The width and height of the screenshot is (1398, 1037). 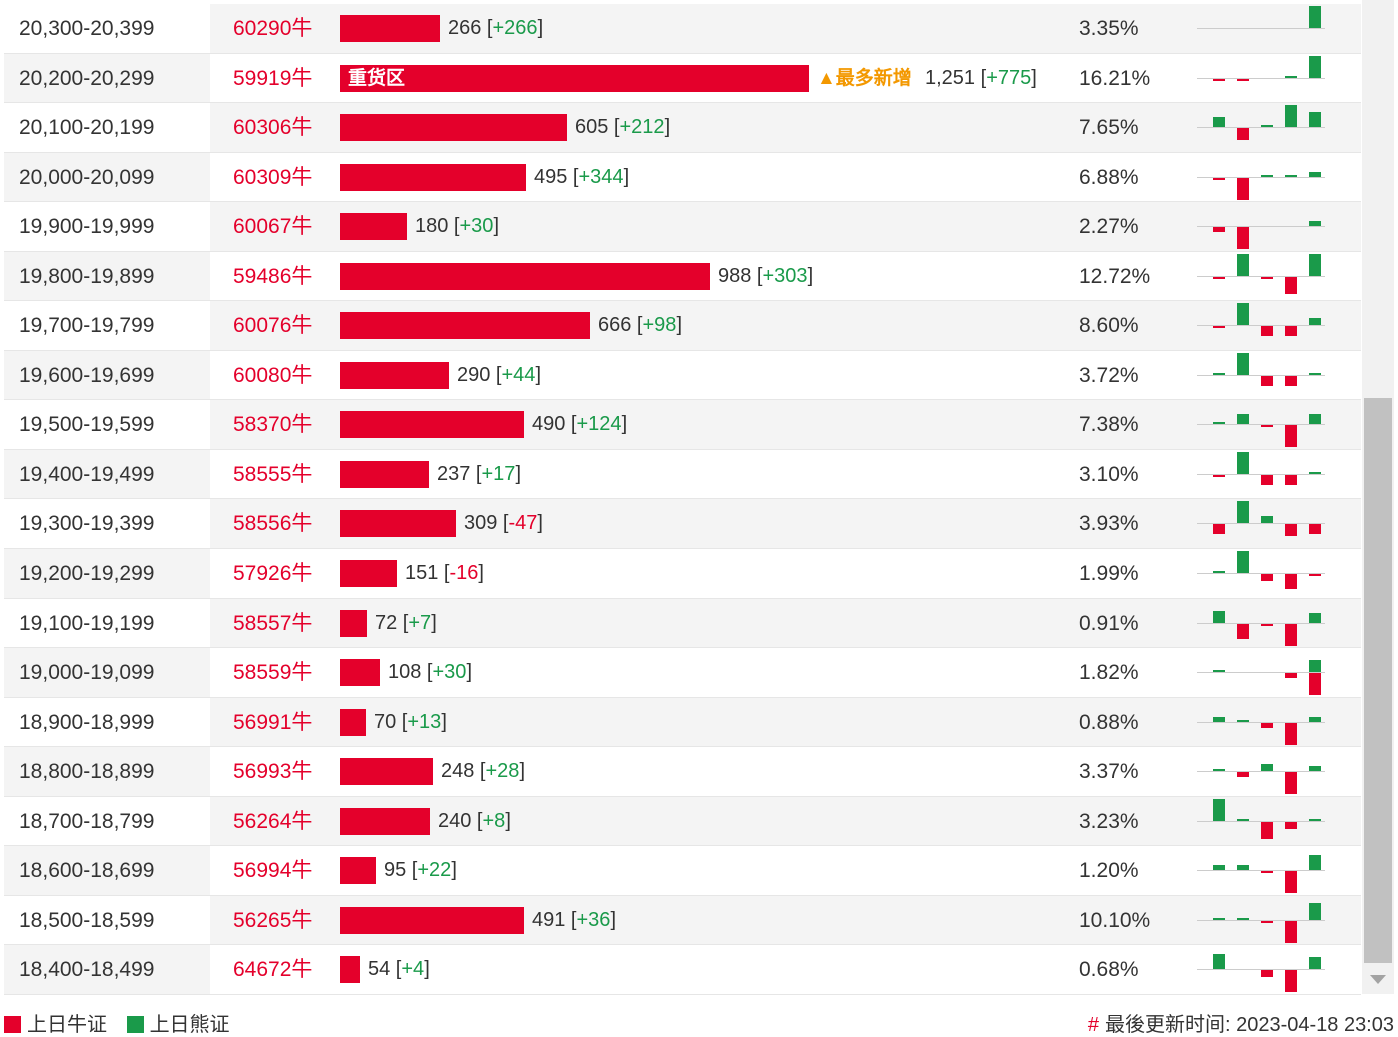 I want to click on table-row: 18,600-18,699 56994牛 95 [+22] 1.20%, so click(x=682, y=871).